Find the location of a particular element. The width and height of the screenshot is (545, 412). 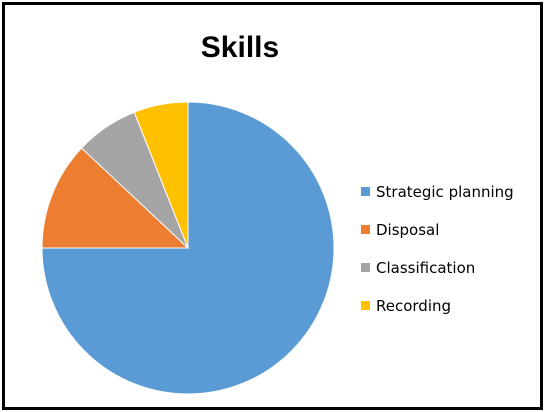

legend-item-classification: Classification is located at coordinates (437, 267).